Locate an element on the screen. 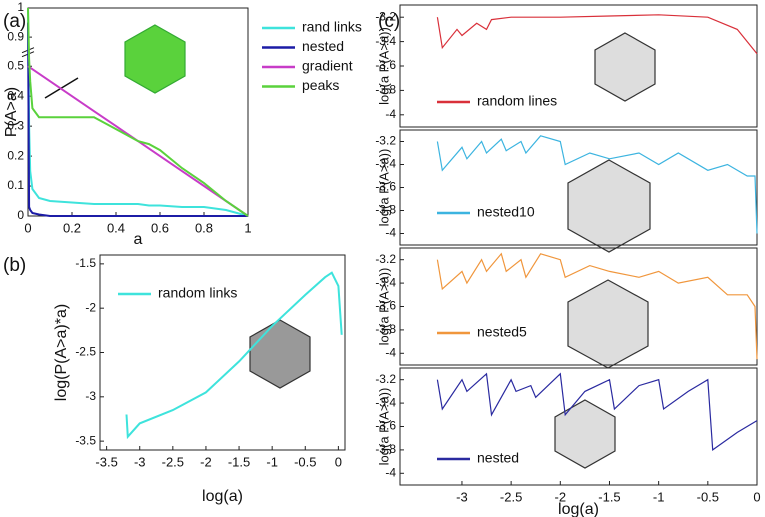  y-tick-label: -2.5 is located at coordinates (85, 352).